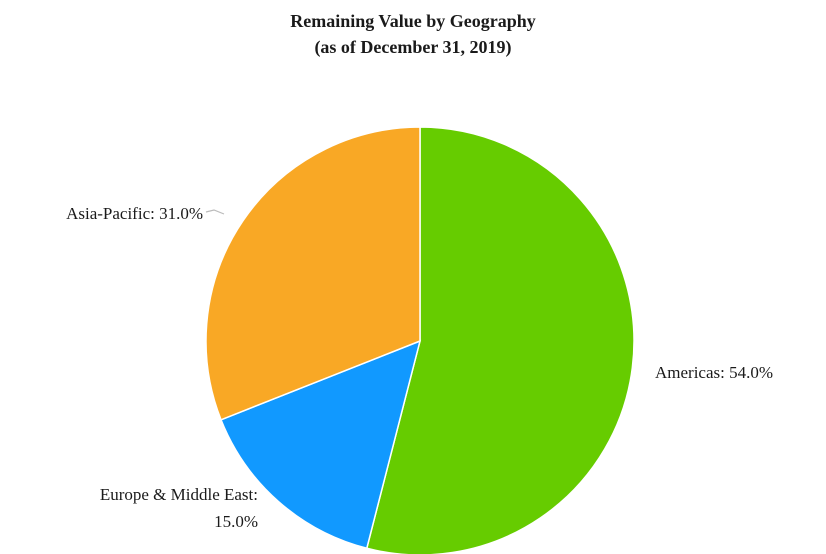  What do you see at coordinates (413, 47) in the screenshot?
I see `chart-subtitle: (as of December 31, 2019)` at bounding box center [413, 47].